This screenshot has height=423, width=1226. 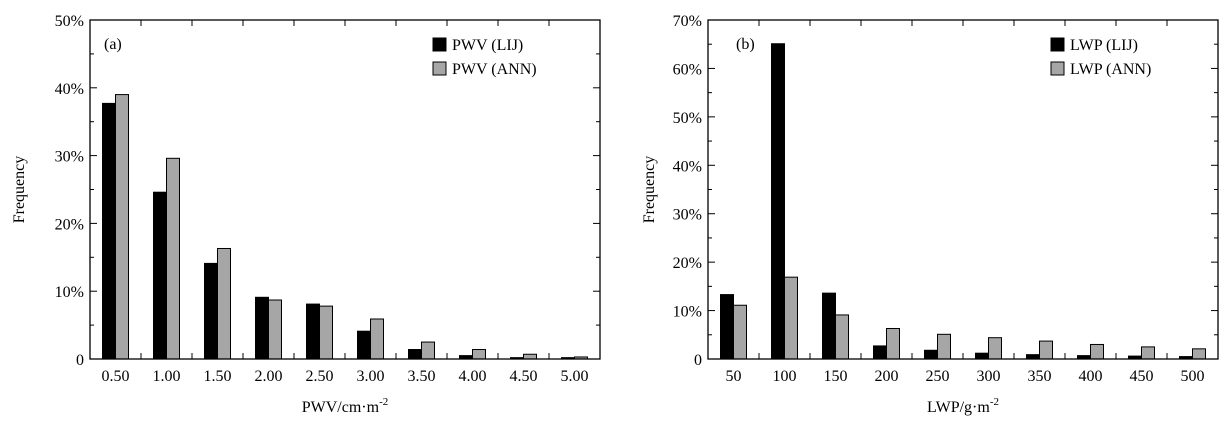 What do you see at coordinates (785, 376) in the screenshot?
I see `x-tick-label: 100` at bounding box center [785, 376].